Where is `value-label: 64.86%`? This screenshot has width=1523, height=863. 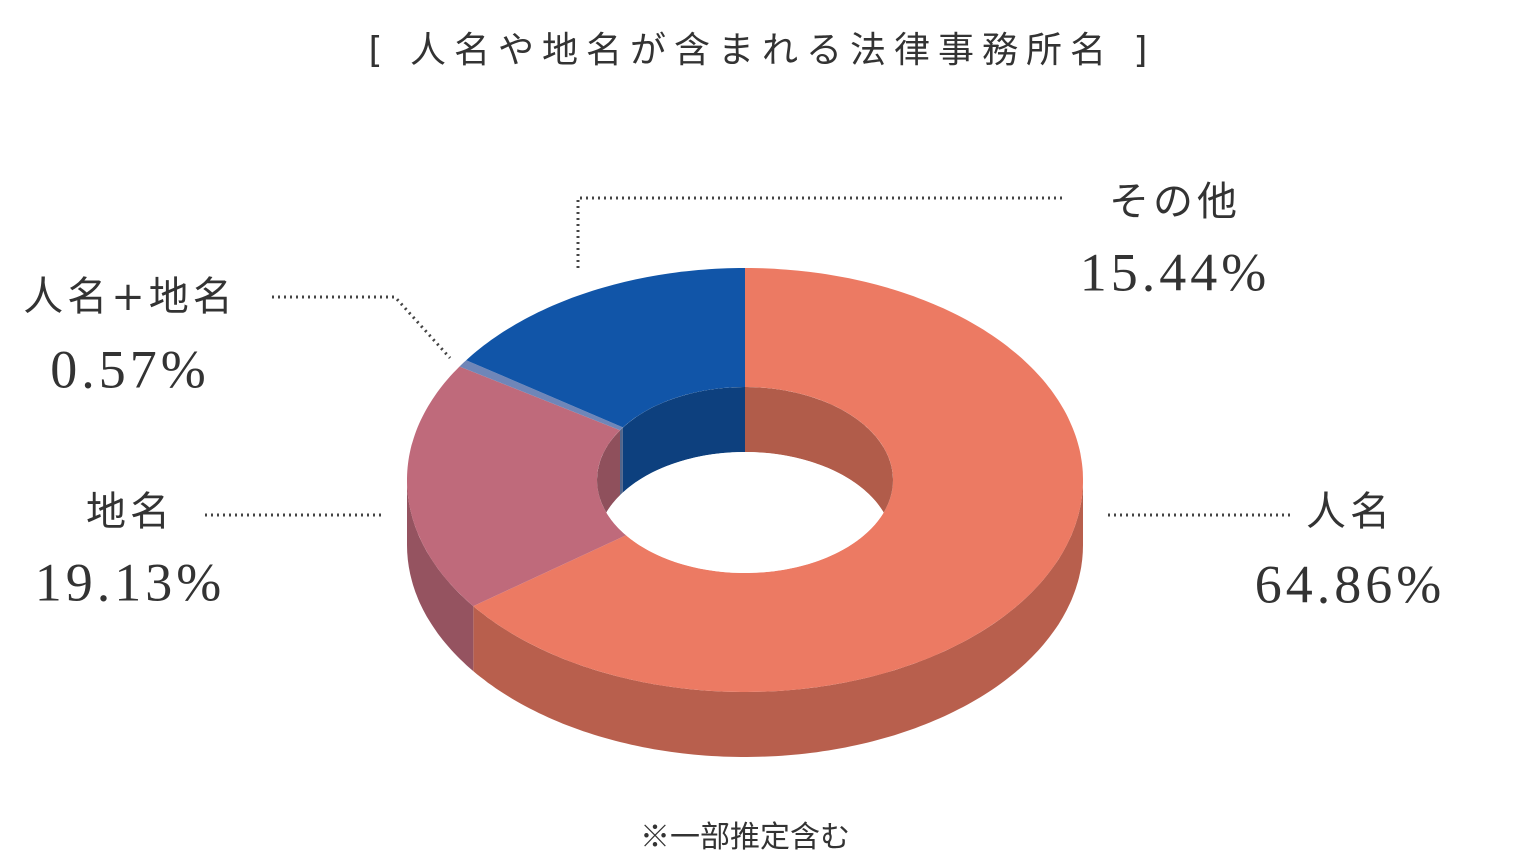 value-label: 64.86% is located at coordinates (1350, 584).